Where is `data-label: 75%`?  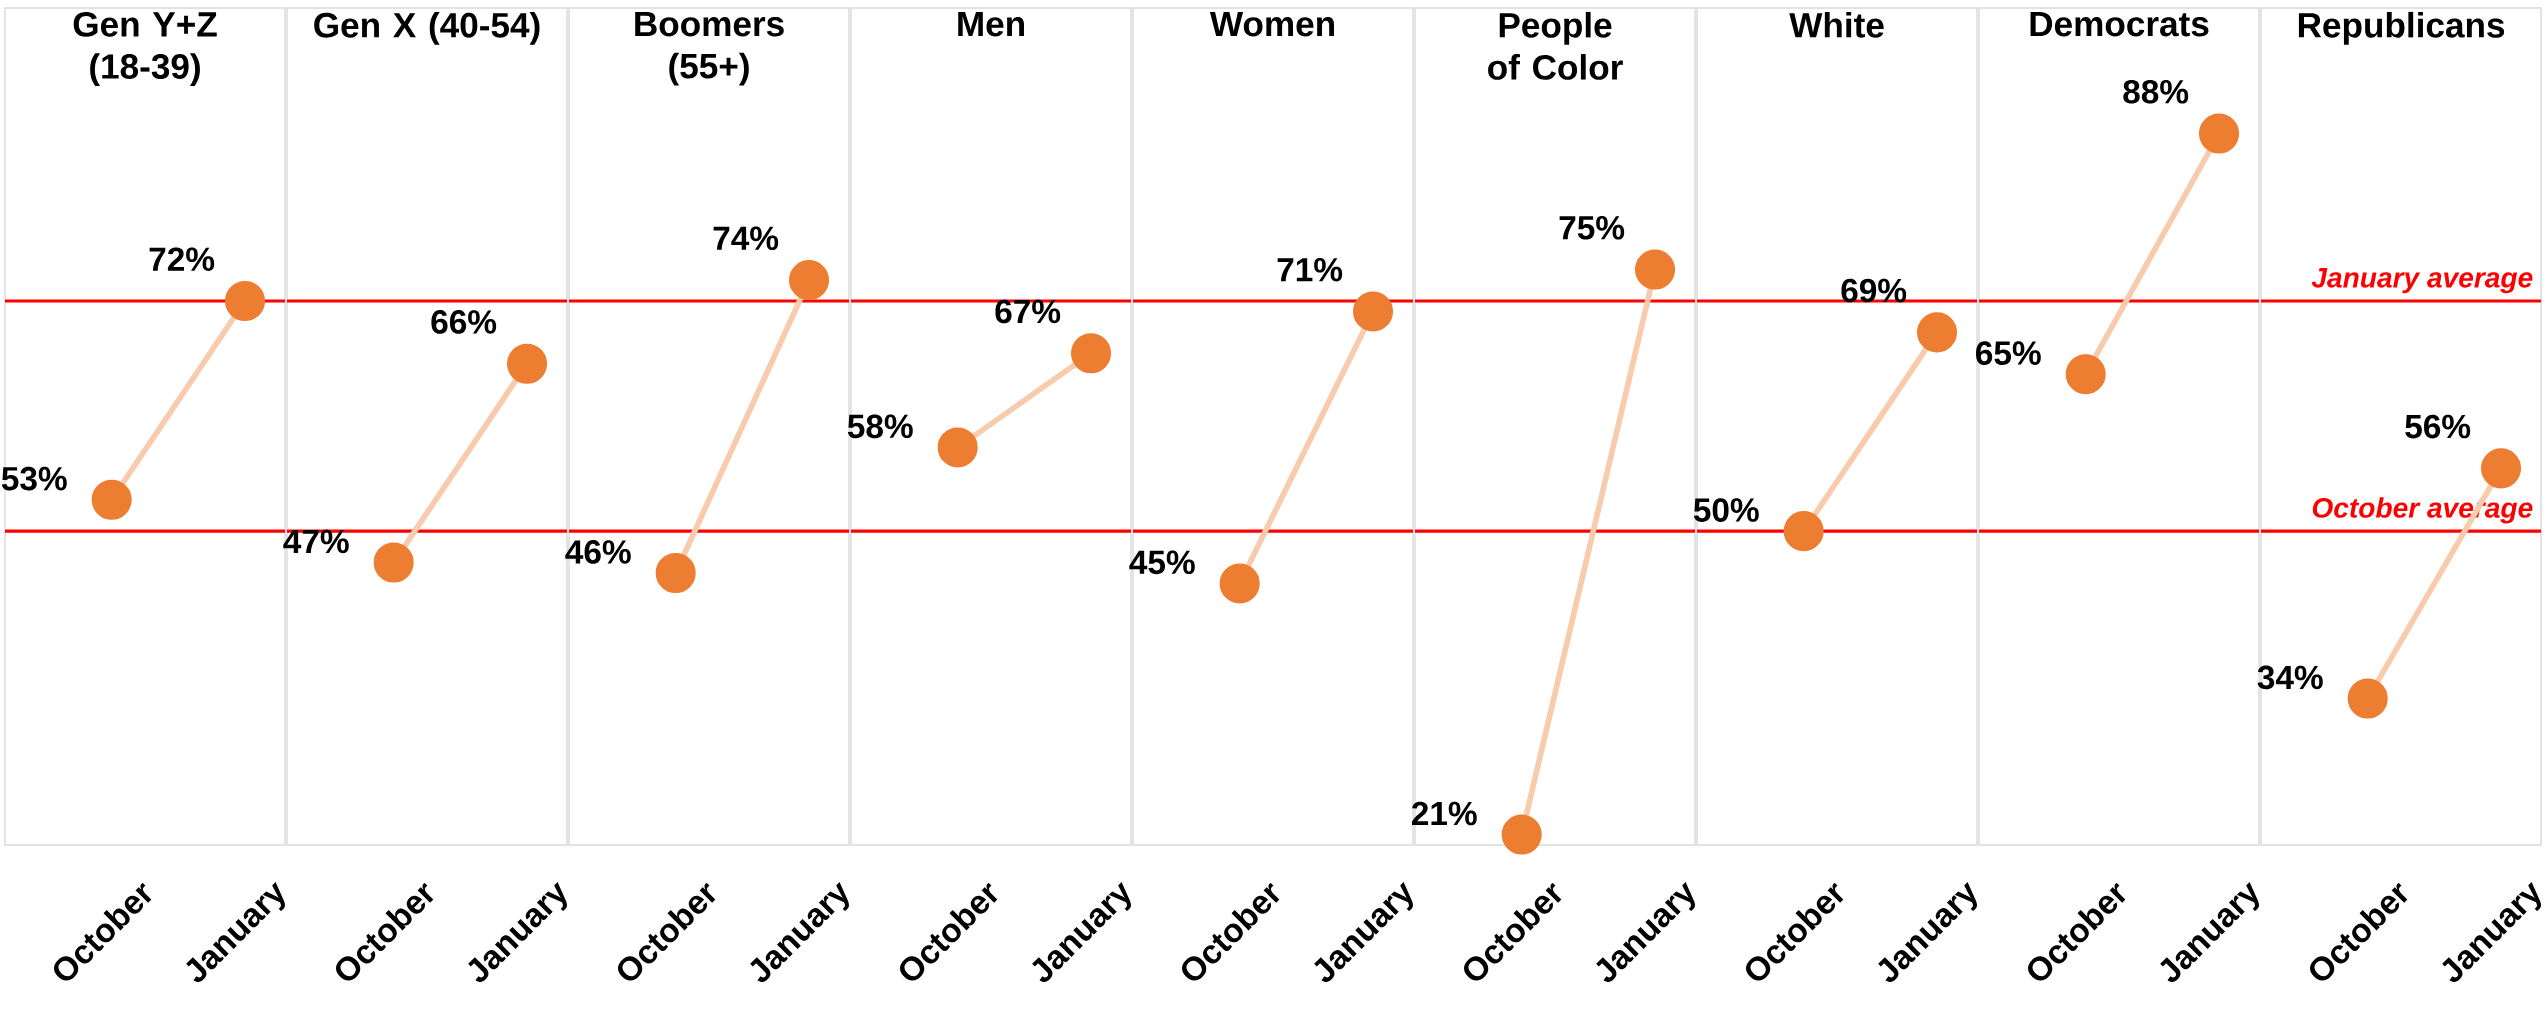
data-label: 75% is located at coordinates (1592, 228).